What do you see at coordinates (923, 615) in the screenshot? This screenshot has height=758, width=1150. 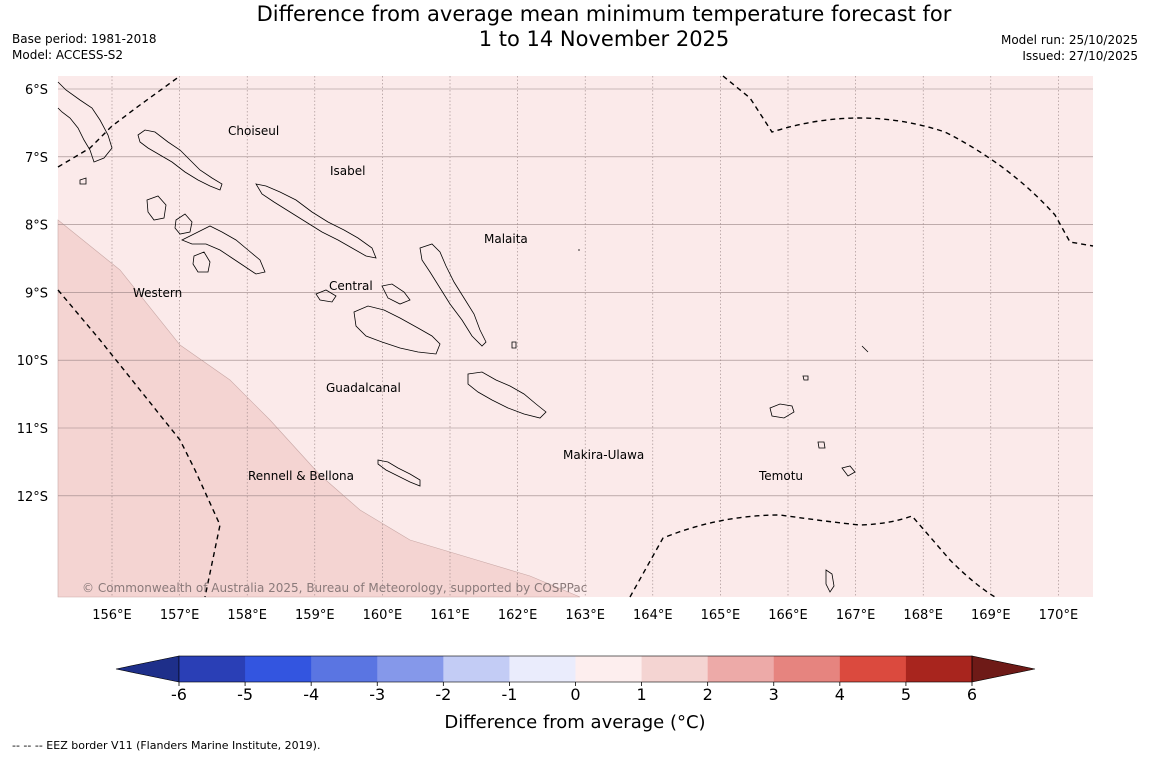 I see `longitude-label: 168°E` at bounding box center [923, 615].